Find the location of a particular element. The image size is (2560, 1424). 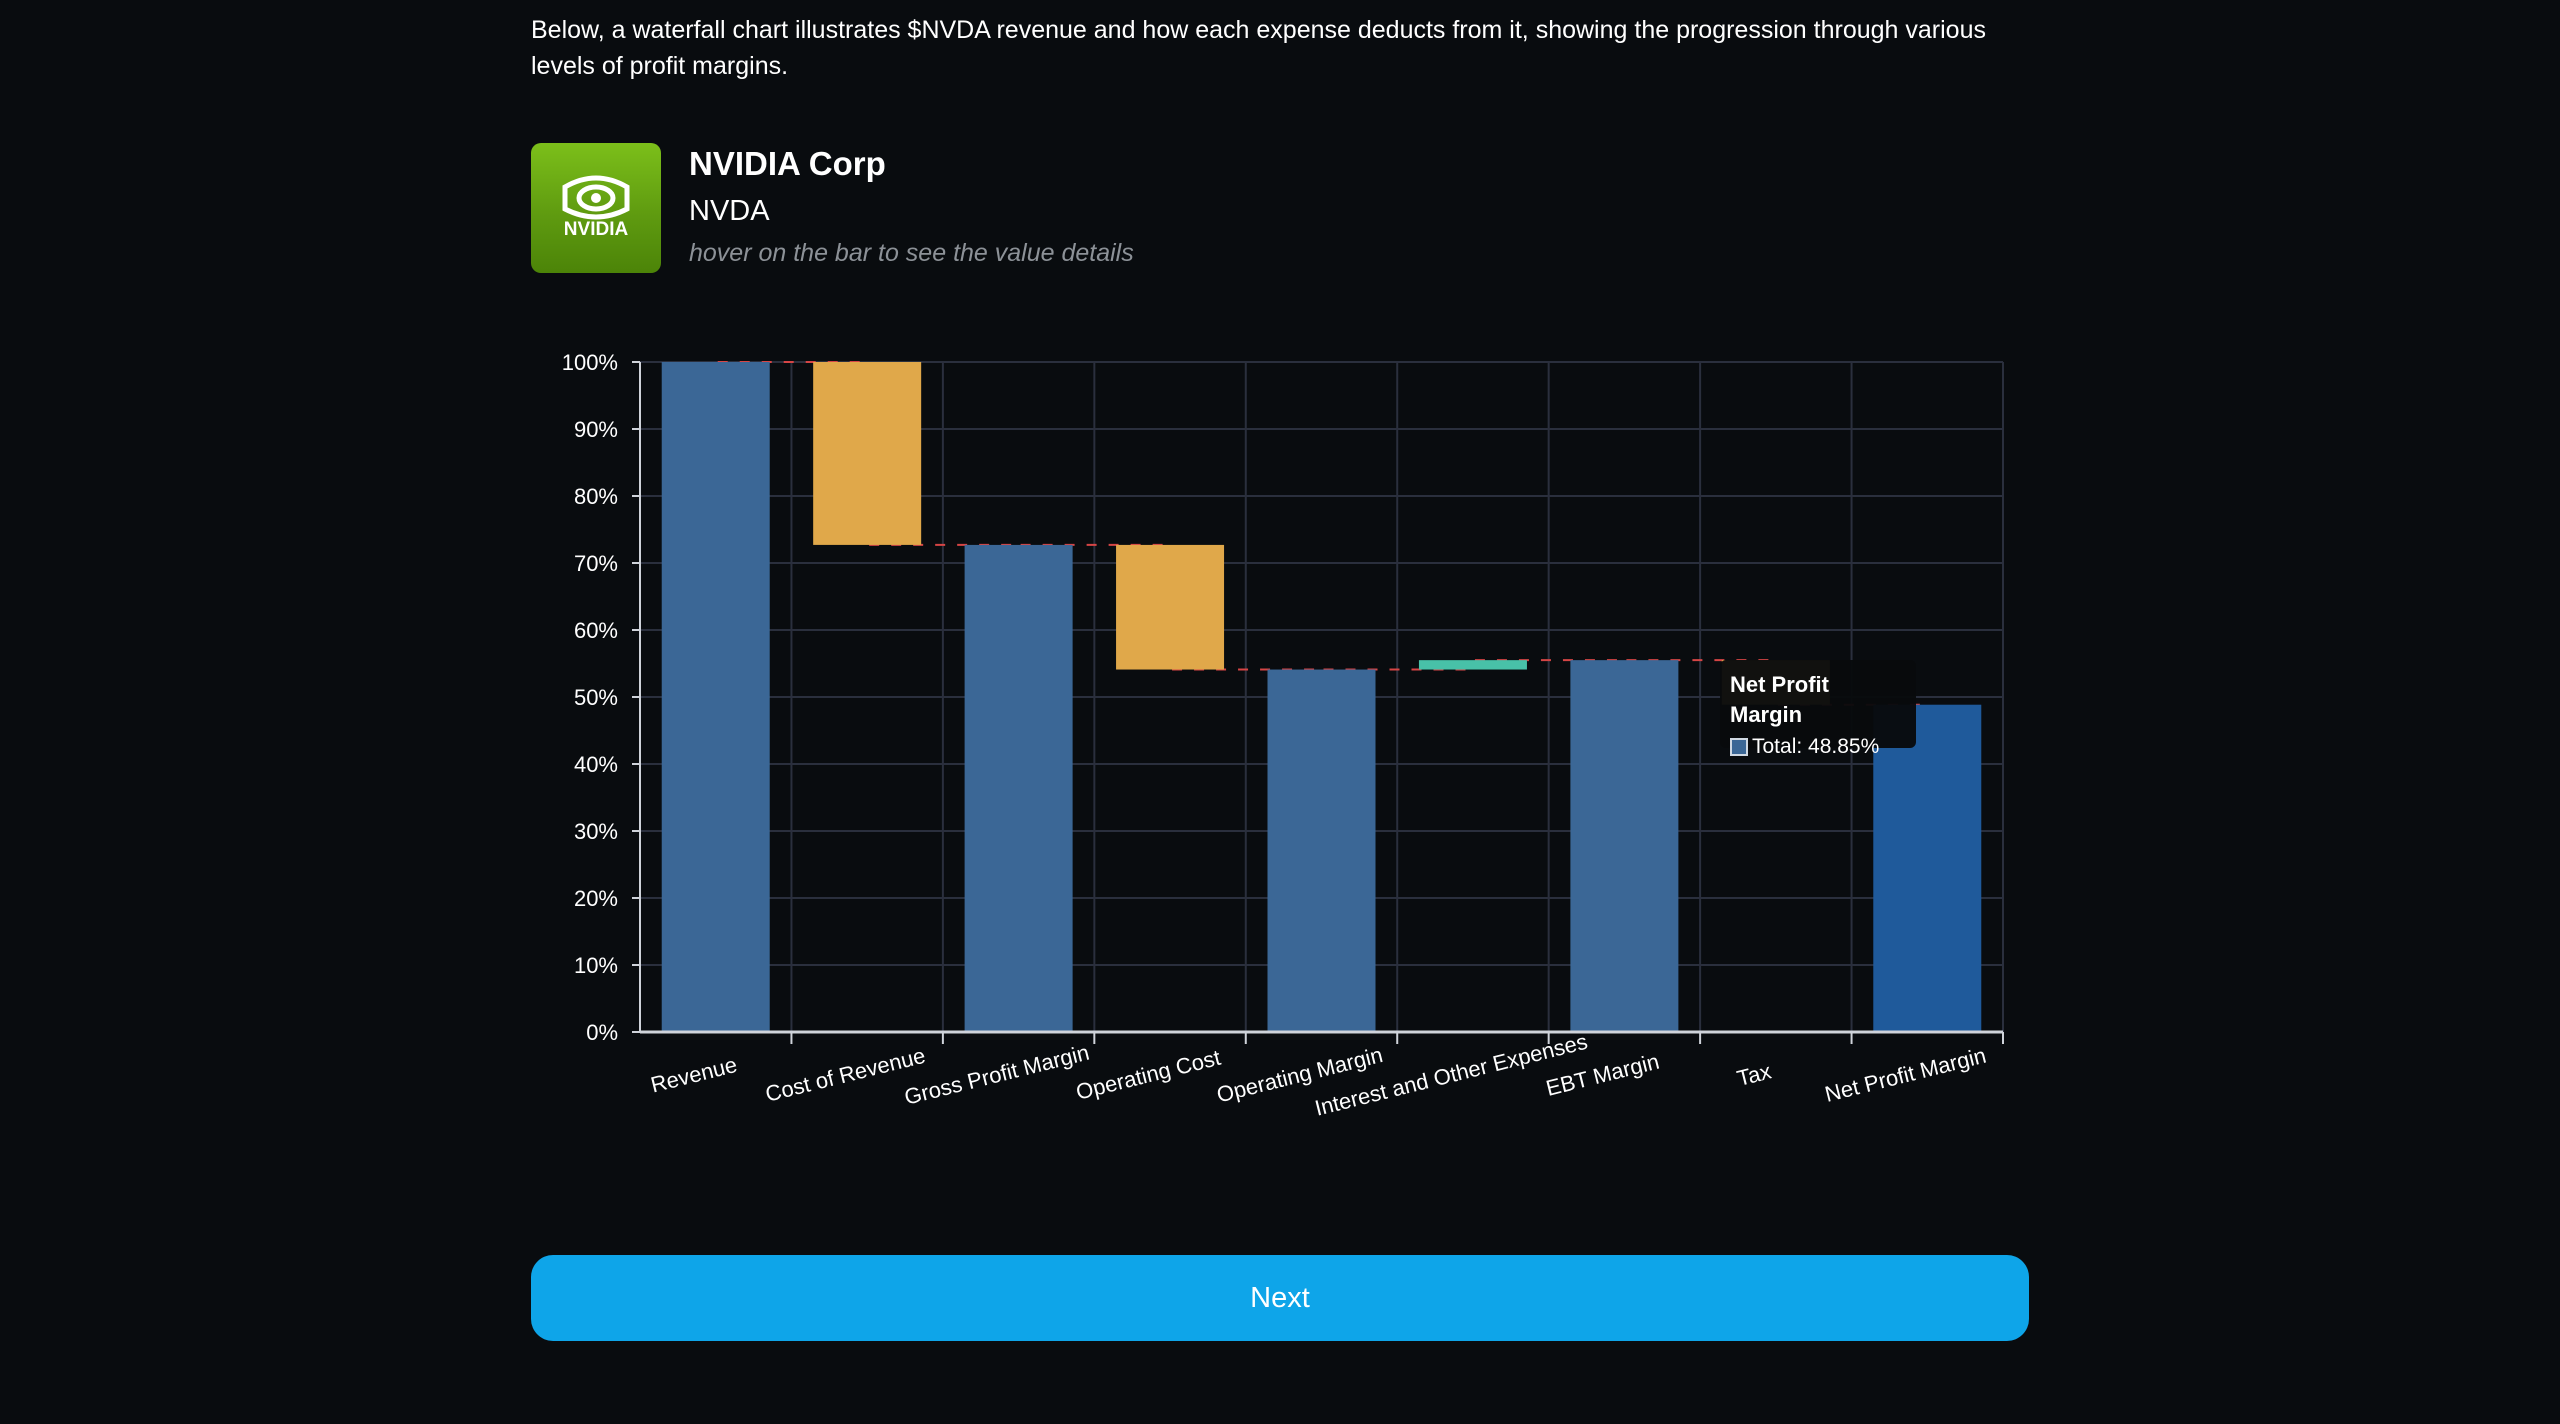

bar-cost-of-revenue is located at coordinates (867, 453).